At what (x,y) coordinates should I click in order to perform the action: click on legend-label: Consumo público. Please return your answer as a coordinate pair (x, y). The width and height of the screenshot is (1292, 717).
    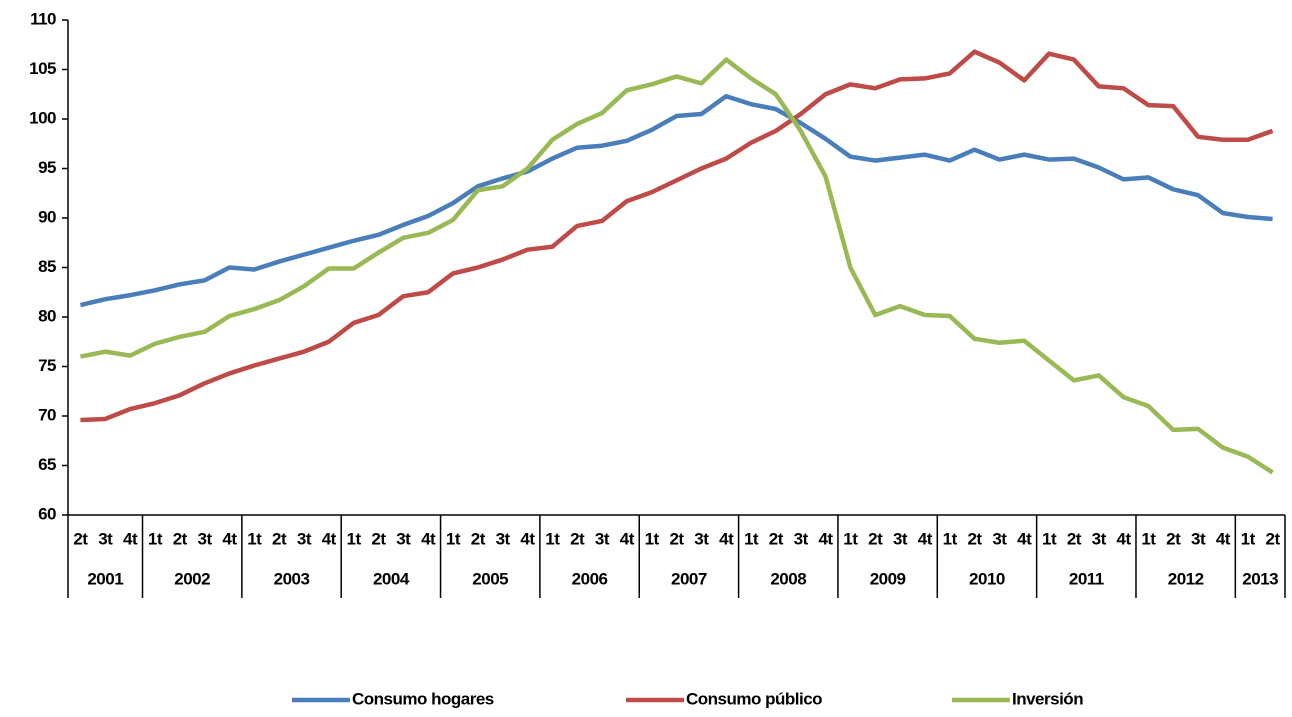
    Looking at the image, I should click on (754, 698).